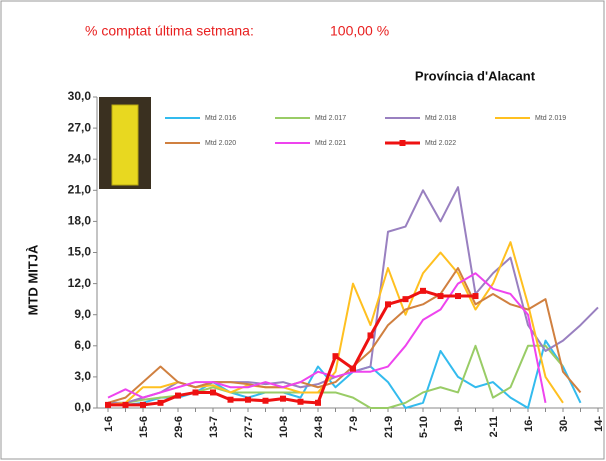 The width and height of the screenshot is (606, 461). What do you see at coordinates (80, 96) in the screenshot?
I see `y-tick-label: 30,0` at bounding box center [80, 96].